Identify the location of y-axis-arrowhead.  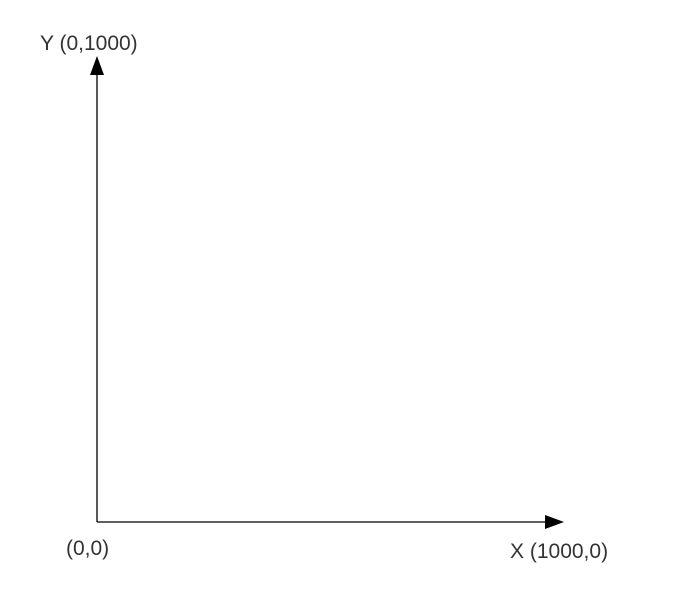
(97, 65).